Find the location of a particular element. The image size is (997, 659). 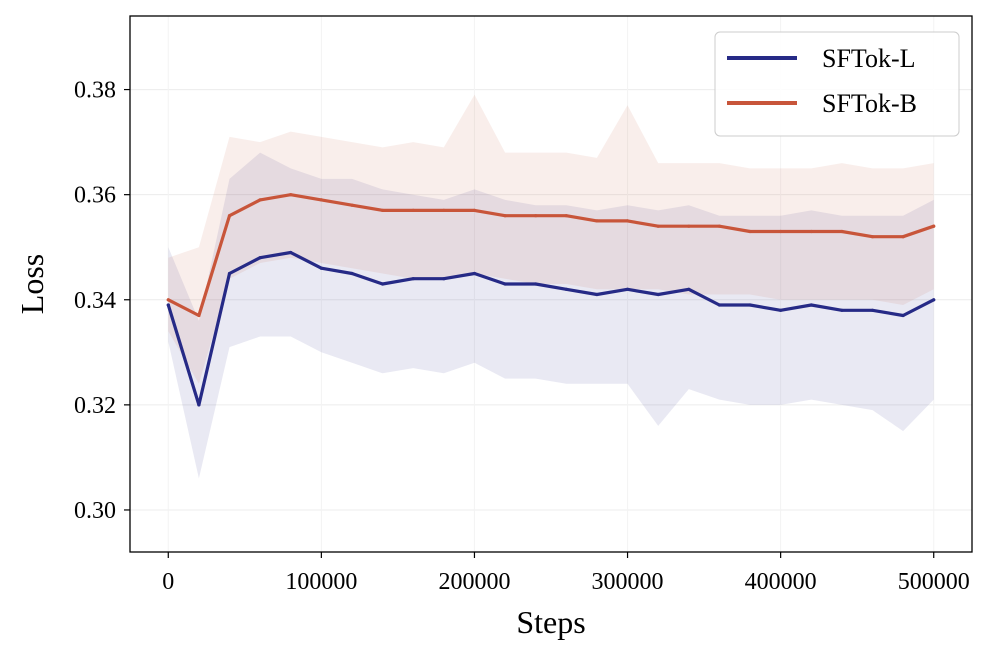

x-axis: 0 100000 200000 300000 400000 500000 is located at coordinates (566, 573).